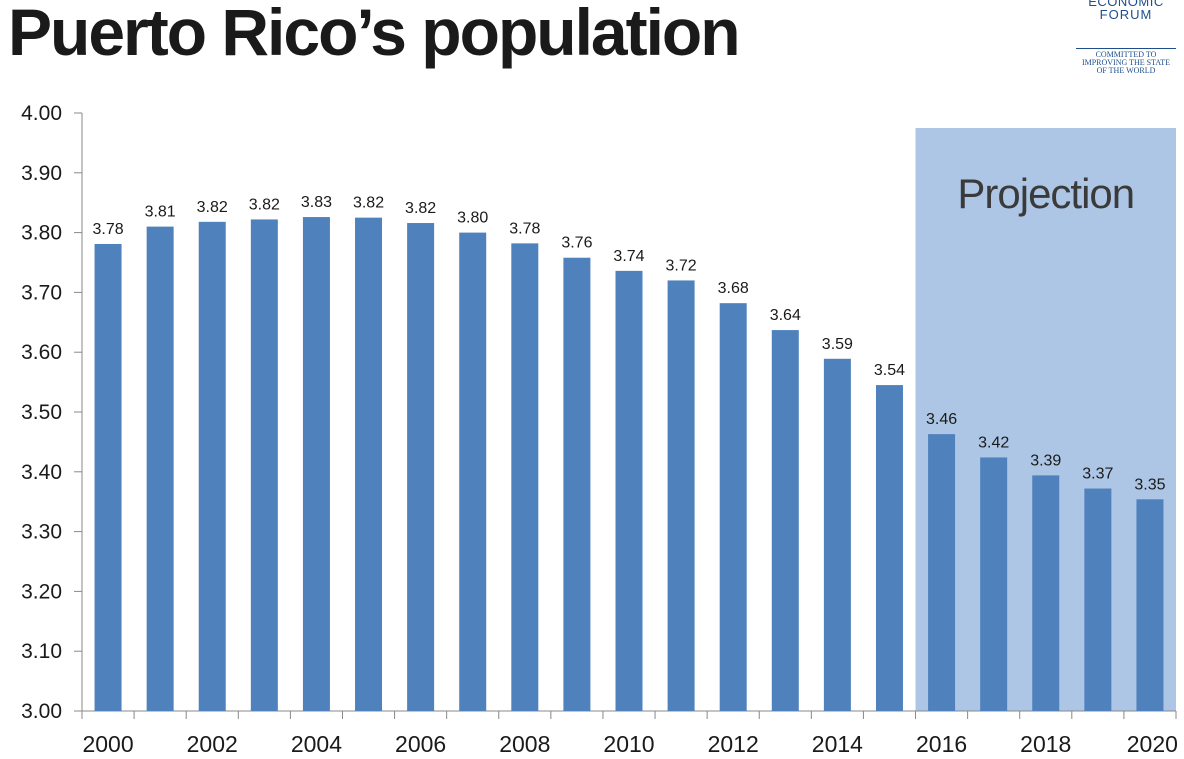 This screenshot has height=759, width=1184. Describe the element at coordinates (41, 412) in the screenshot. I see `y-tick-label: 3.50` at that location.